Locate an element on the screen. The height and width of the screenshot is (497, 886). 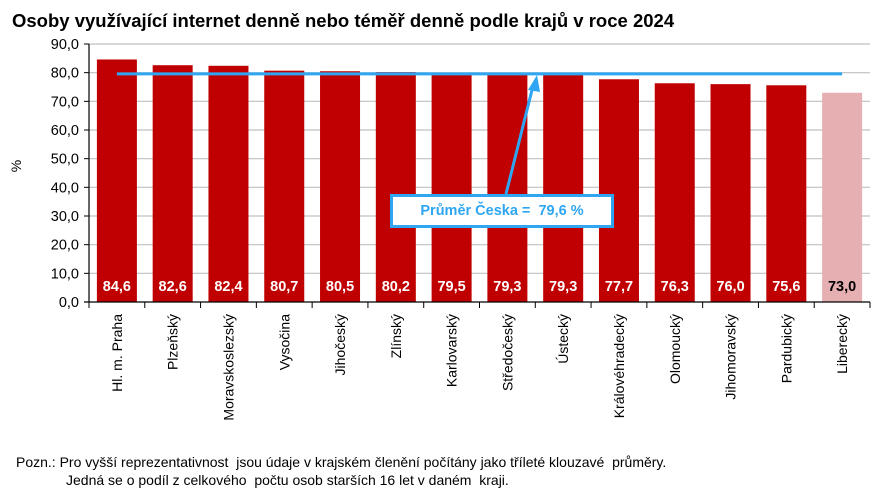
y-tick-label: 50,0 is located at coordinates (65, 160).